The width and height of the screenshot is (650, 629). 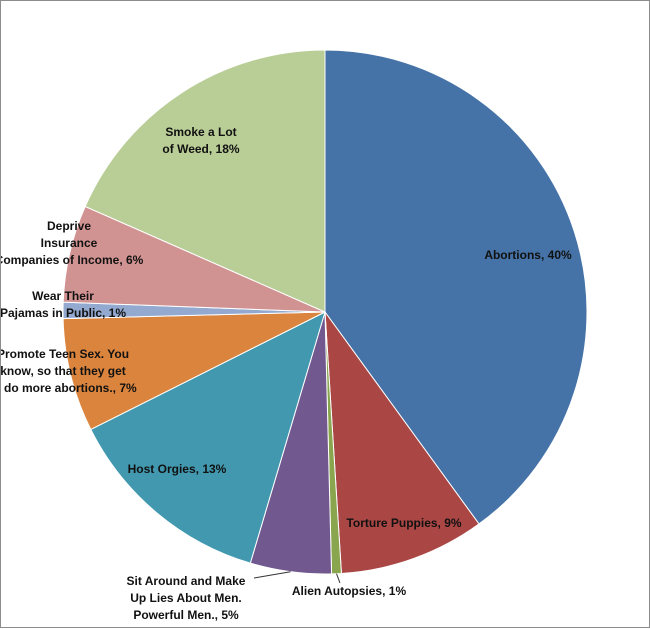 What do you see at coordinates (349, 591) in the screenshot?
I see `slice-label: Alien Autopsies, 1%` at bounding box center [349, 591].